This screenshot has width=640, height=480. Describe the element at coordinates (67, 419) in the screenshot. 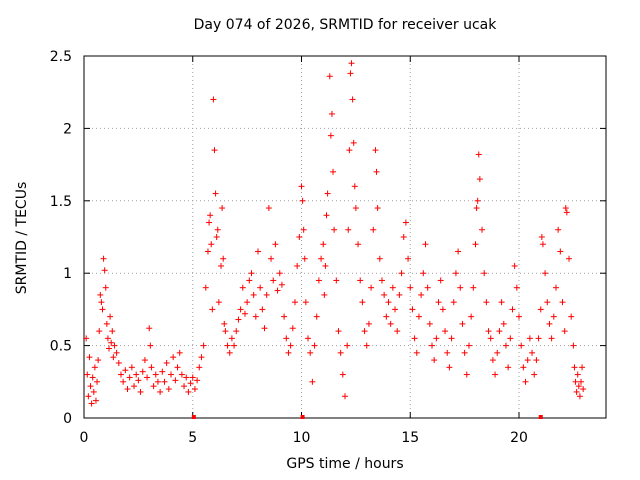

I see `y-tick-label: 0` at that location.